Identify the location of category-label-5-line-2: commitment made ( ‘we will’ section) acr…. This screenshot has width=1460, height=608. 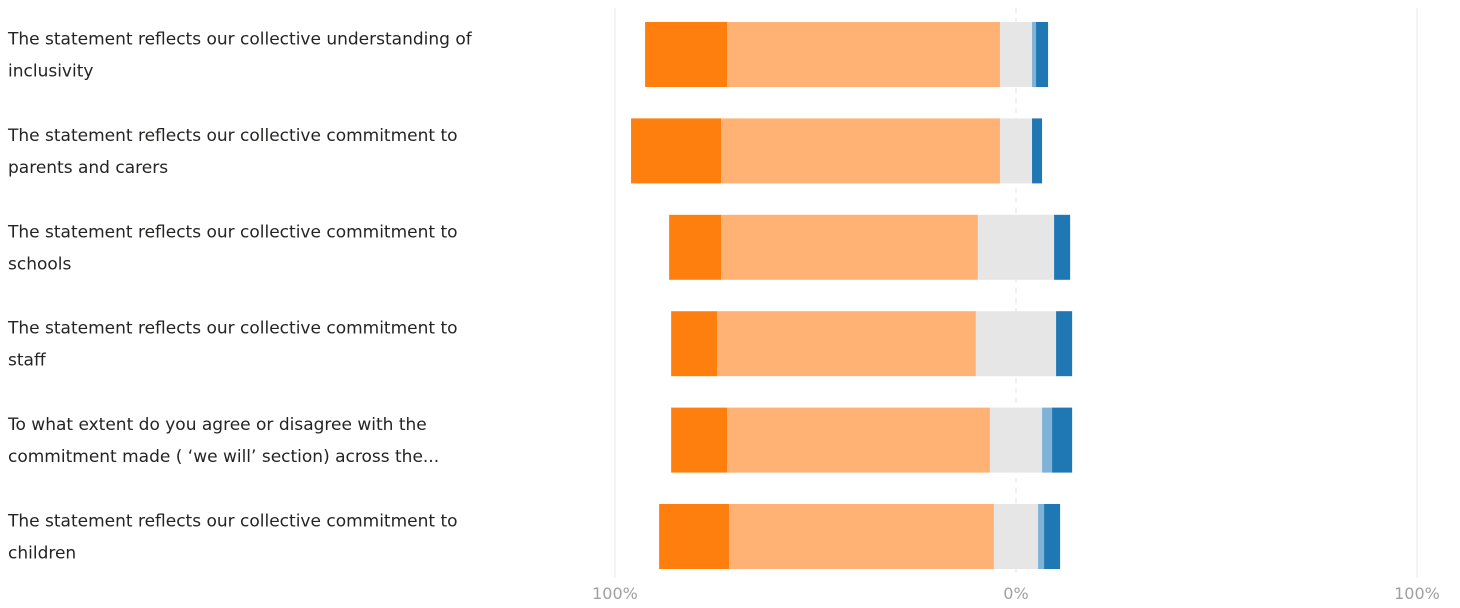
(223, 457).